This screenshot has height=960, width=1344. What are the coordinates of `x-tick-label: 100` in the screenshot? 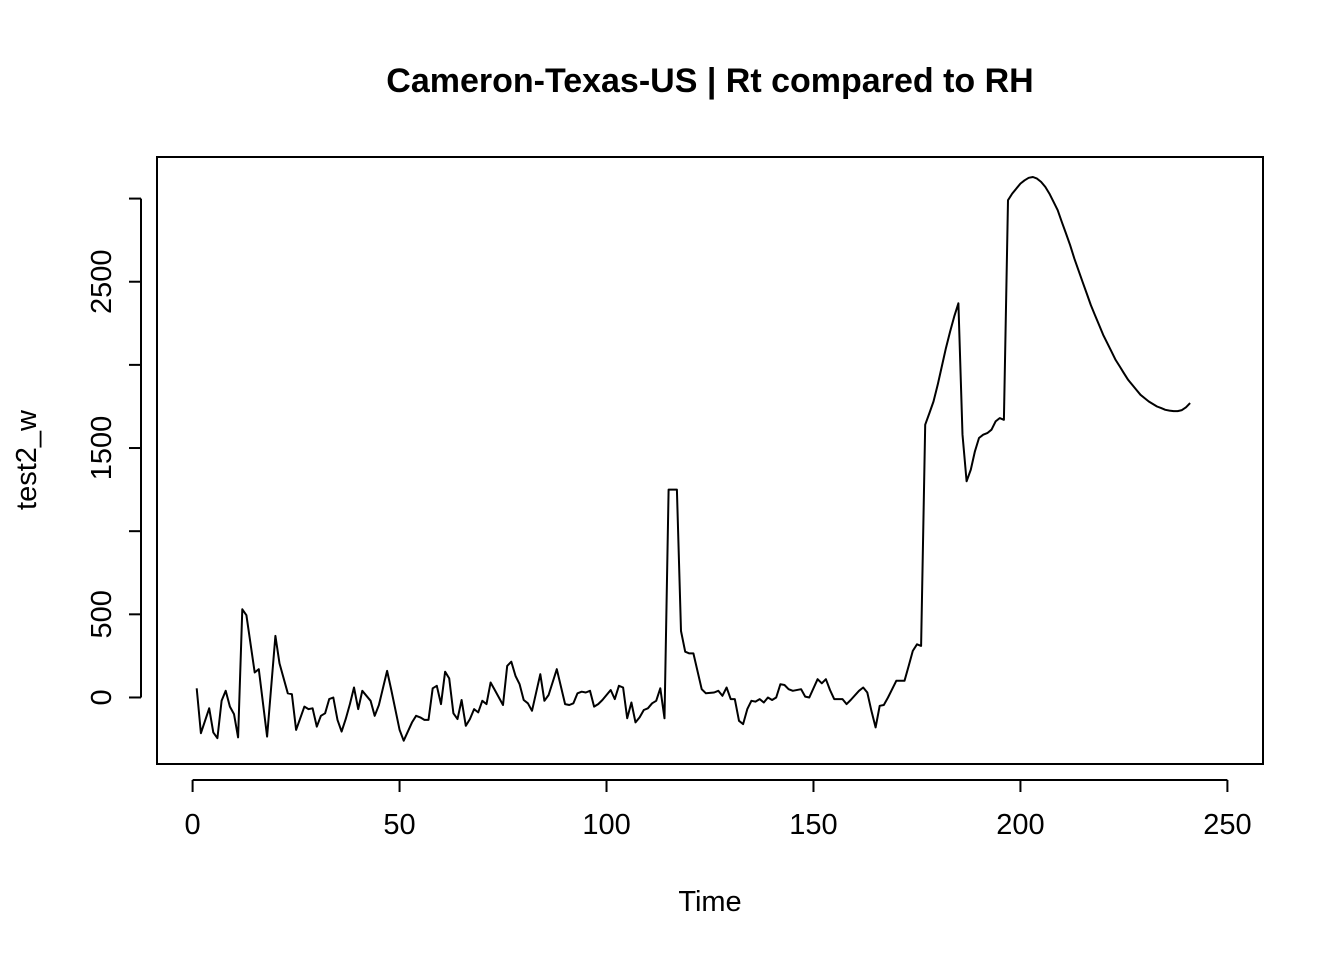 It's located at (606, 825).